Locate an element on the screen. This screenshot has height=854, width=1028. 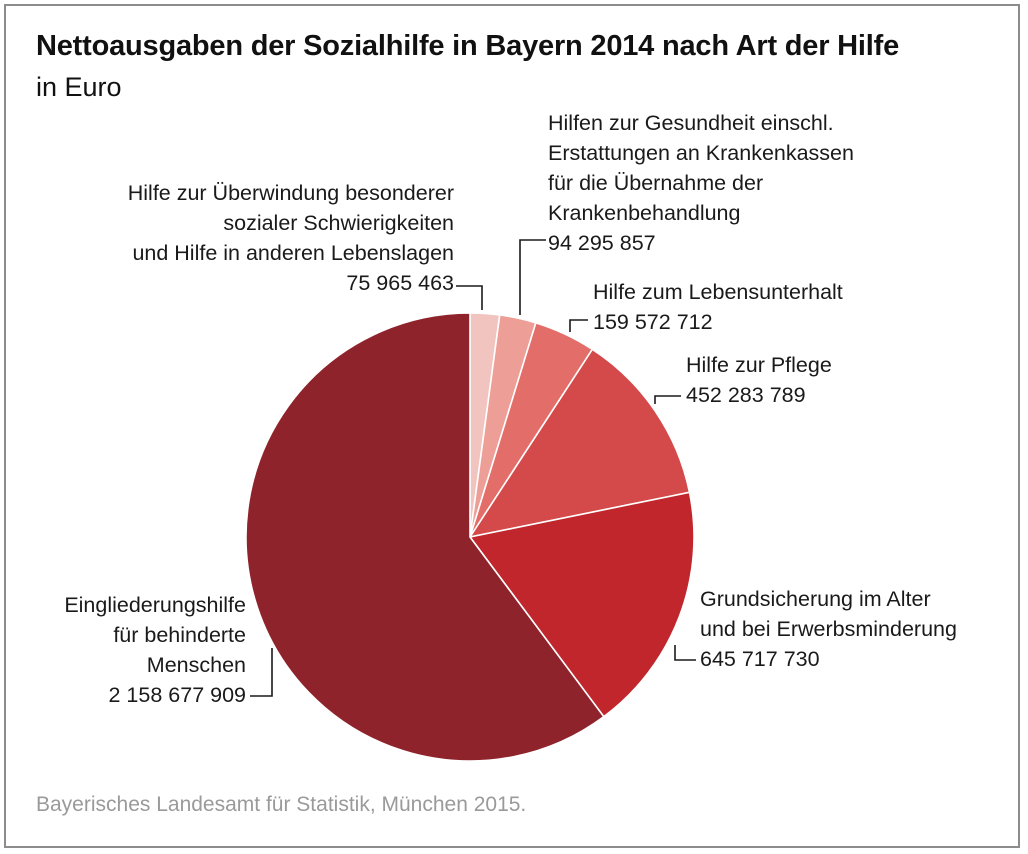
slice-value-label-2: 94 295 857 is located at coordinates (602, 243).